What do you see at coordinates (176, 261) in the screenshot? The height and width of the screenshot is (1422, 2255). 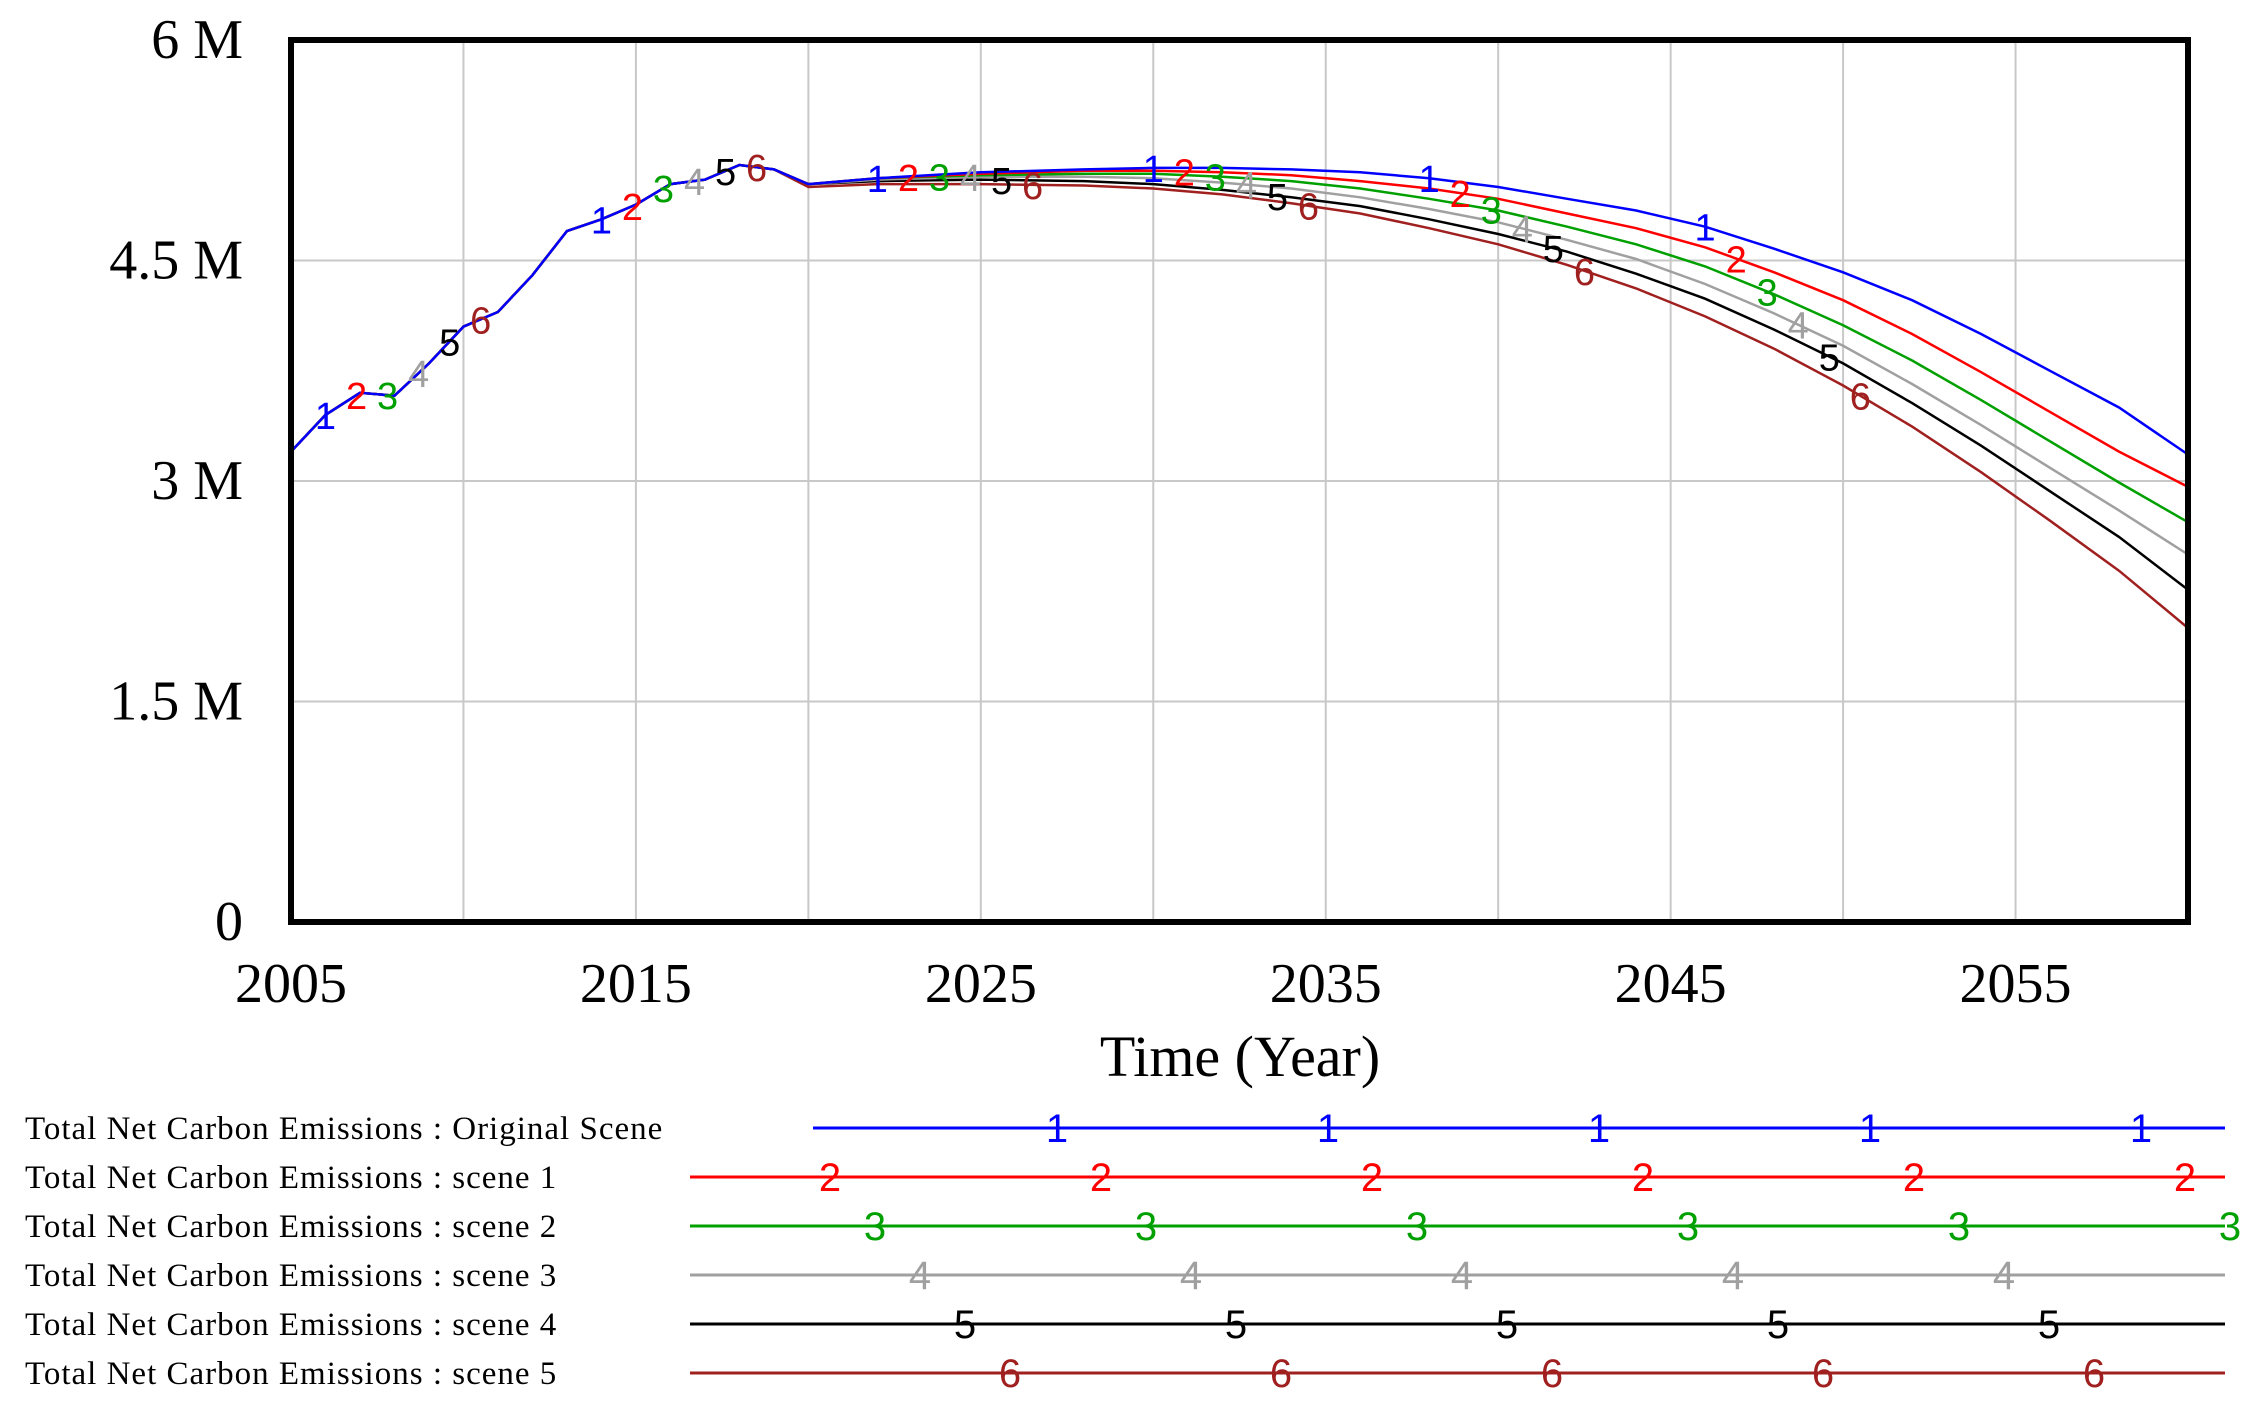 I see `y-tick-label: 4.5 M` at bounding box center [176, 261].